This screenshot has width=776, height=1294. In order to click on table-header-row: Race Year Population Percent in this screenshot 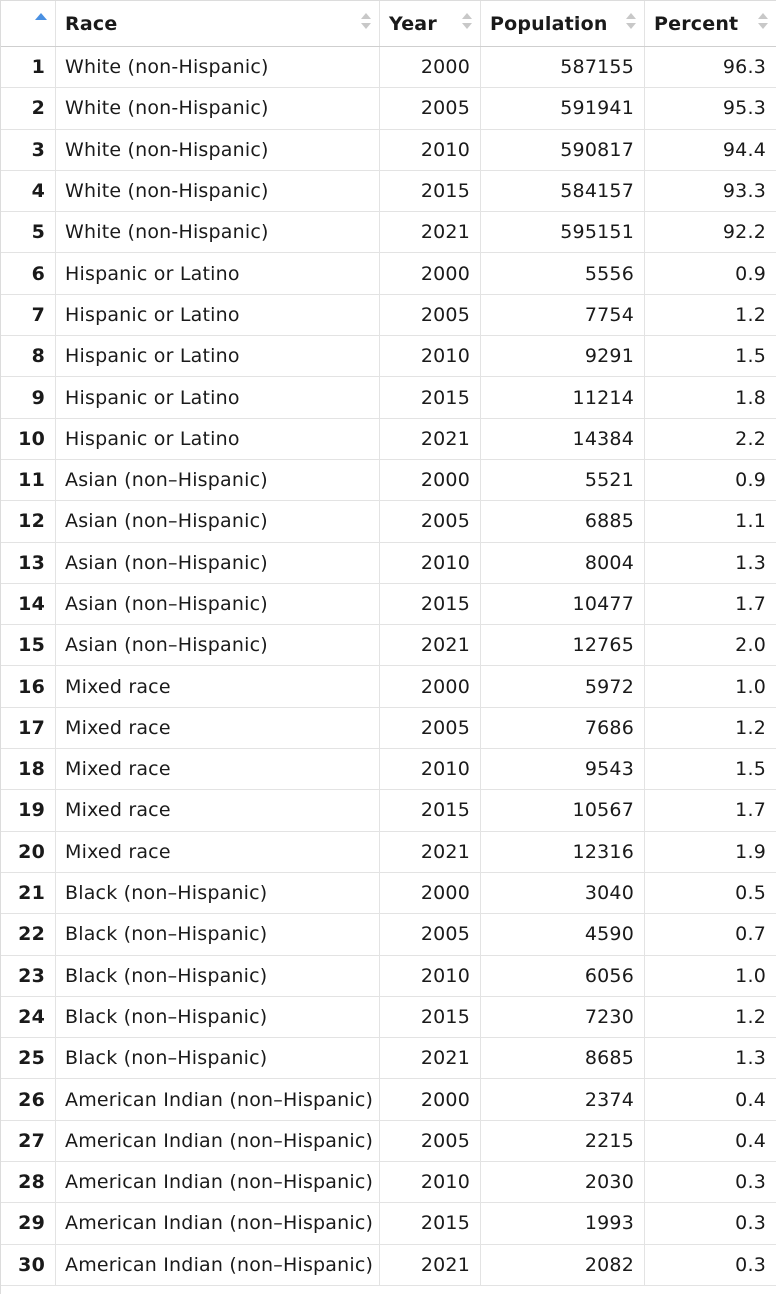, I will do `click(388, 24)`.